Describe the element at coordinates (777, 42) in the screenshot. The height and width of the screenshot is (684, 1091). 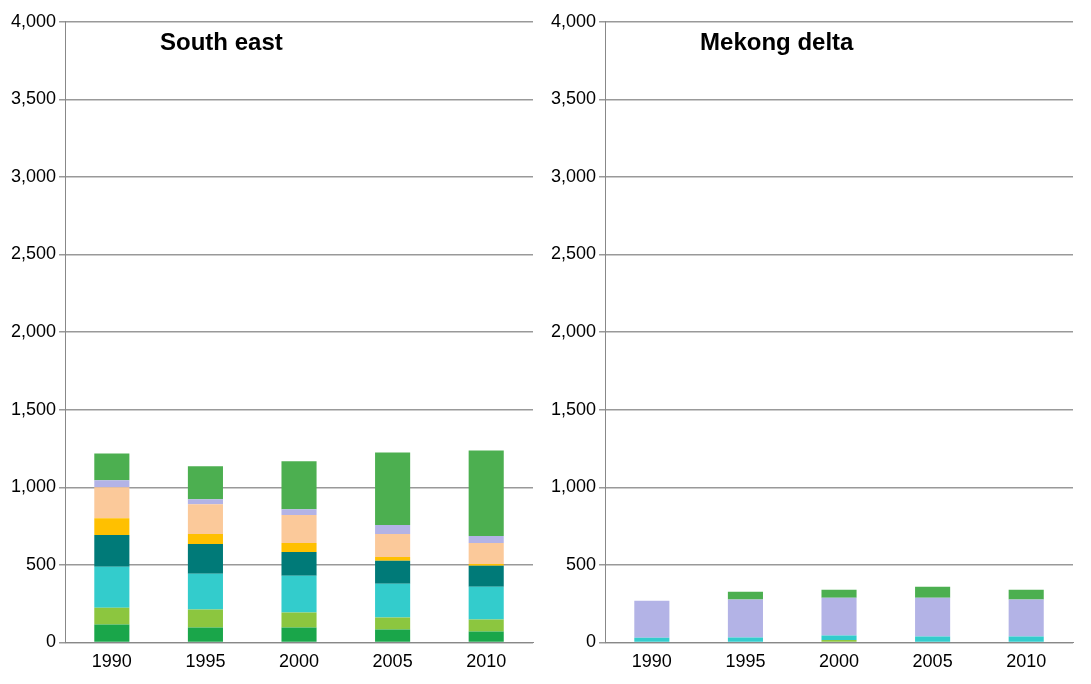
I see `chart-title: Mekong delta` at that location.